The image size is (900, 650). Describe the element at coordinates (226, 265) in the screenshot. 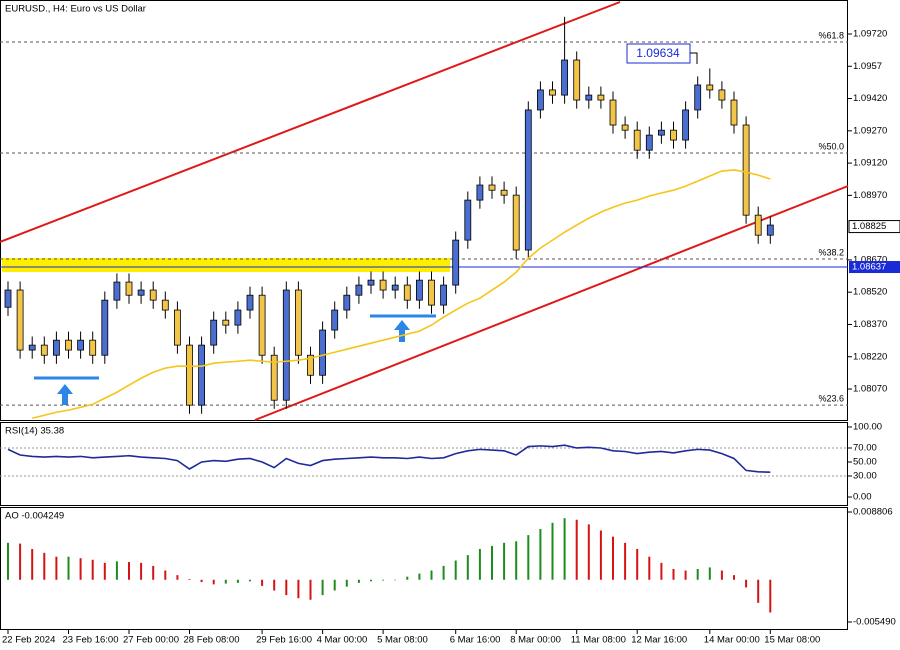

I see `support-zone` at that location.